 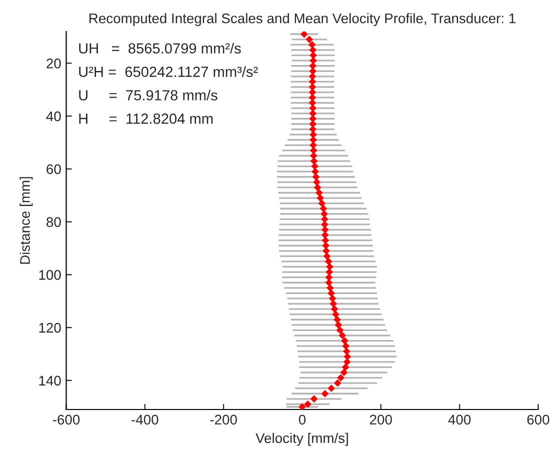 What do you see at coordinates (146, 119) in the screenshot?
I see `annotation: H = 112.8204 mm` at bounding box center [146, 119].